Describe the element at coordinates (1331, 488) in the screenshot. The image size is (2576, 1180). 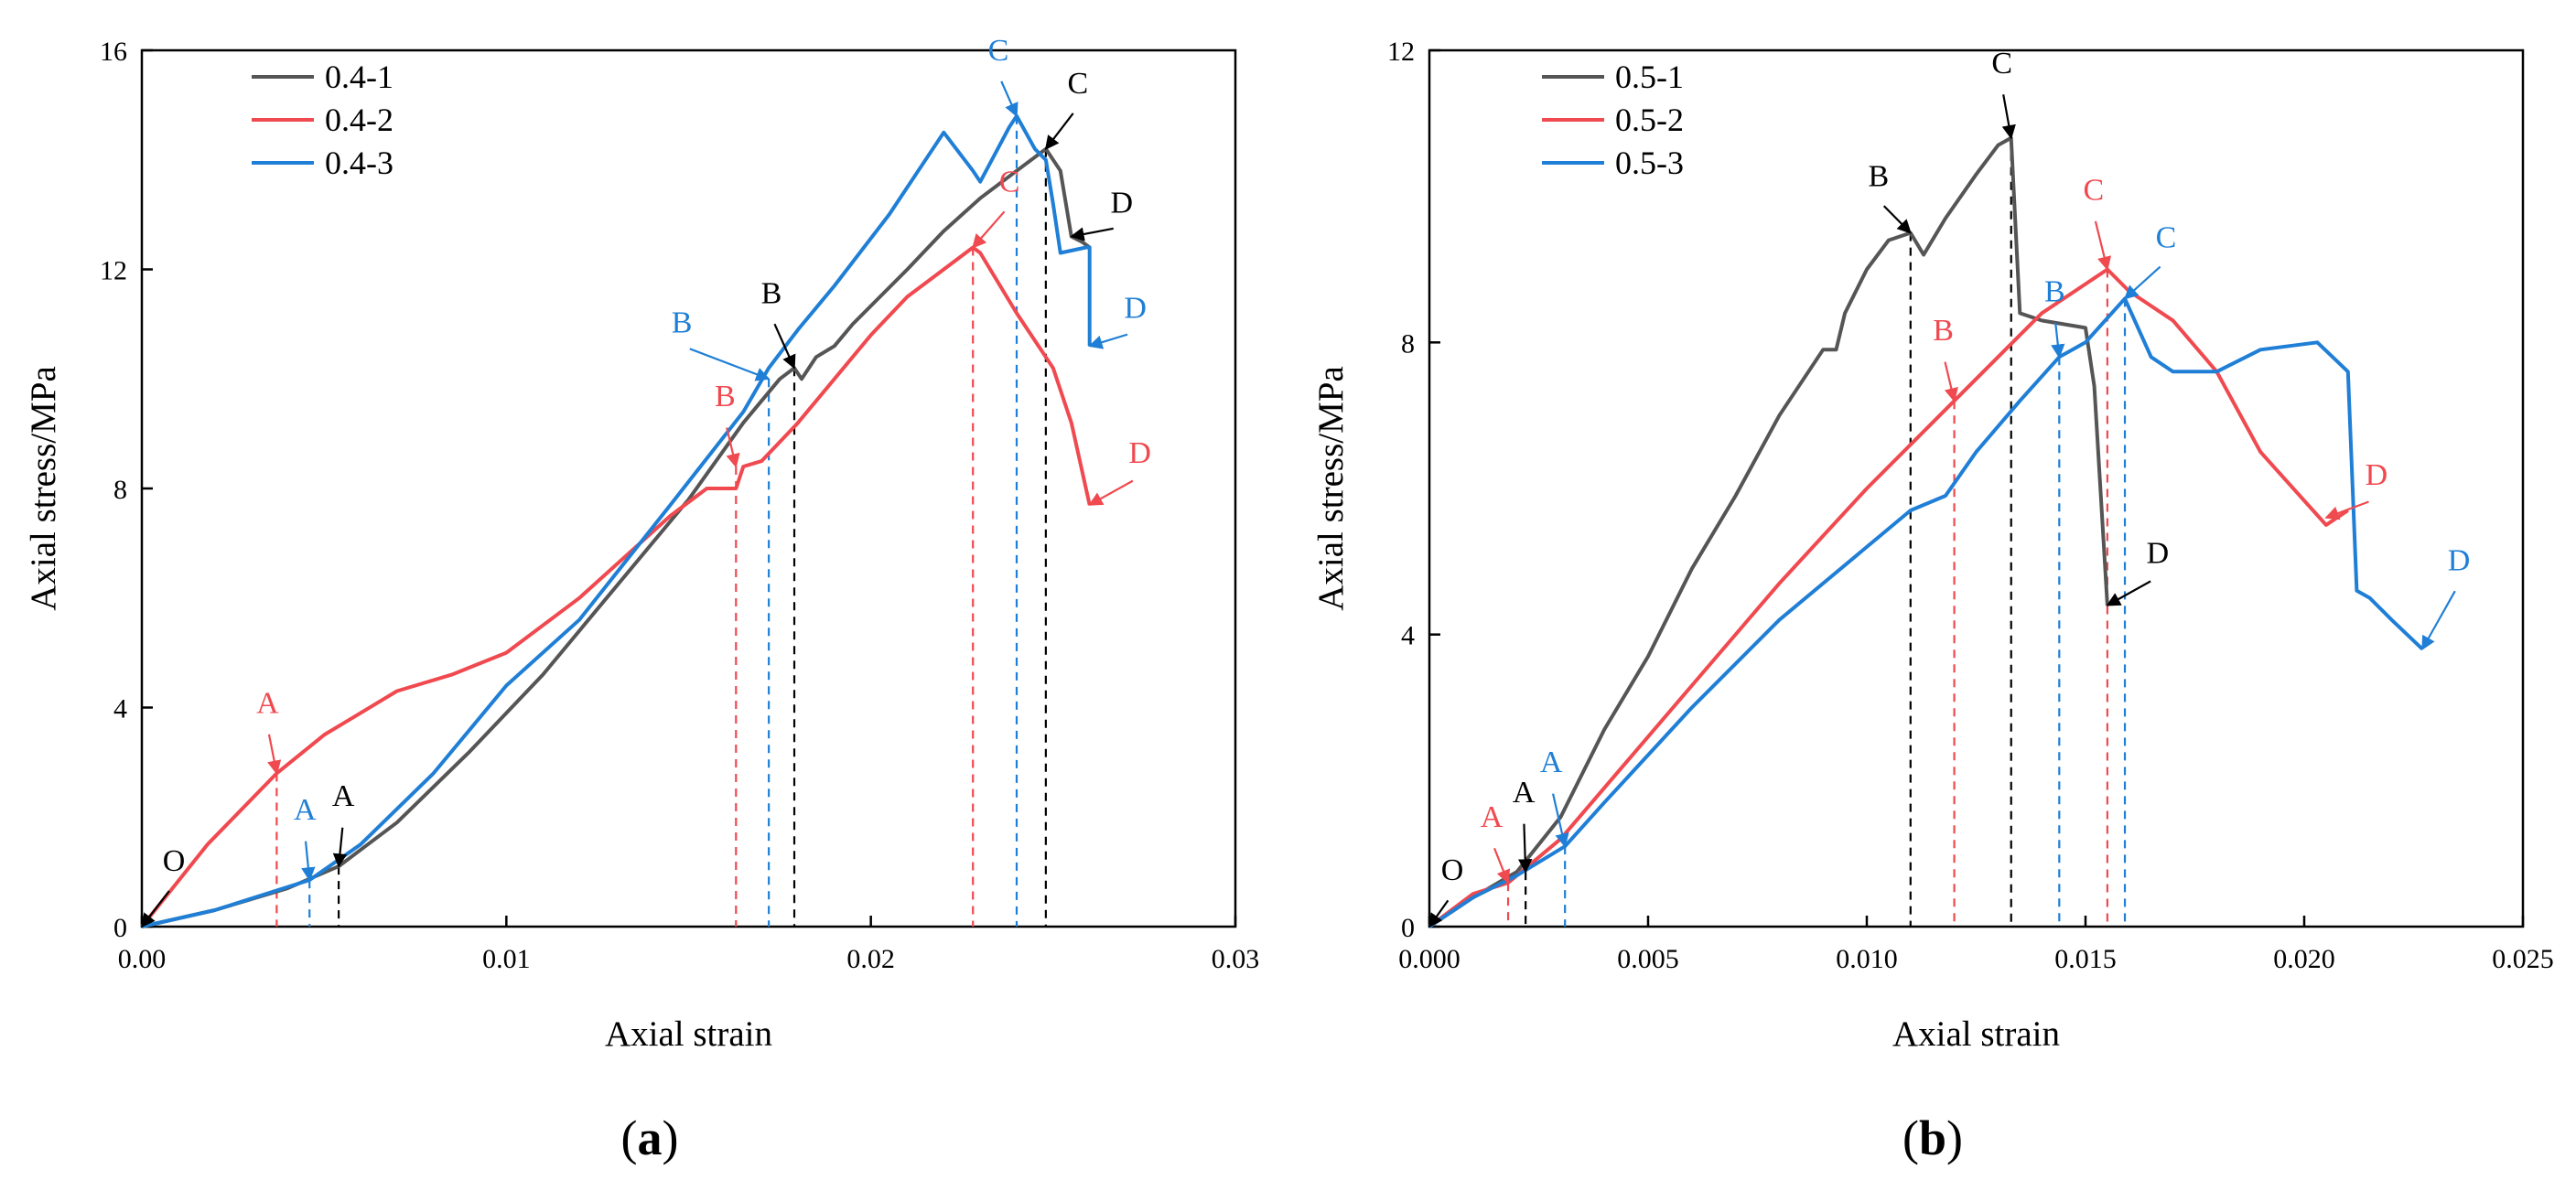
I see `panel-b-y-axis-title: Axial stress/MPa` at that location.